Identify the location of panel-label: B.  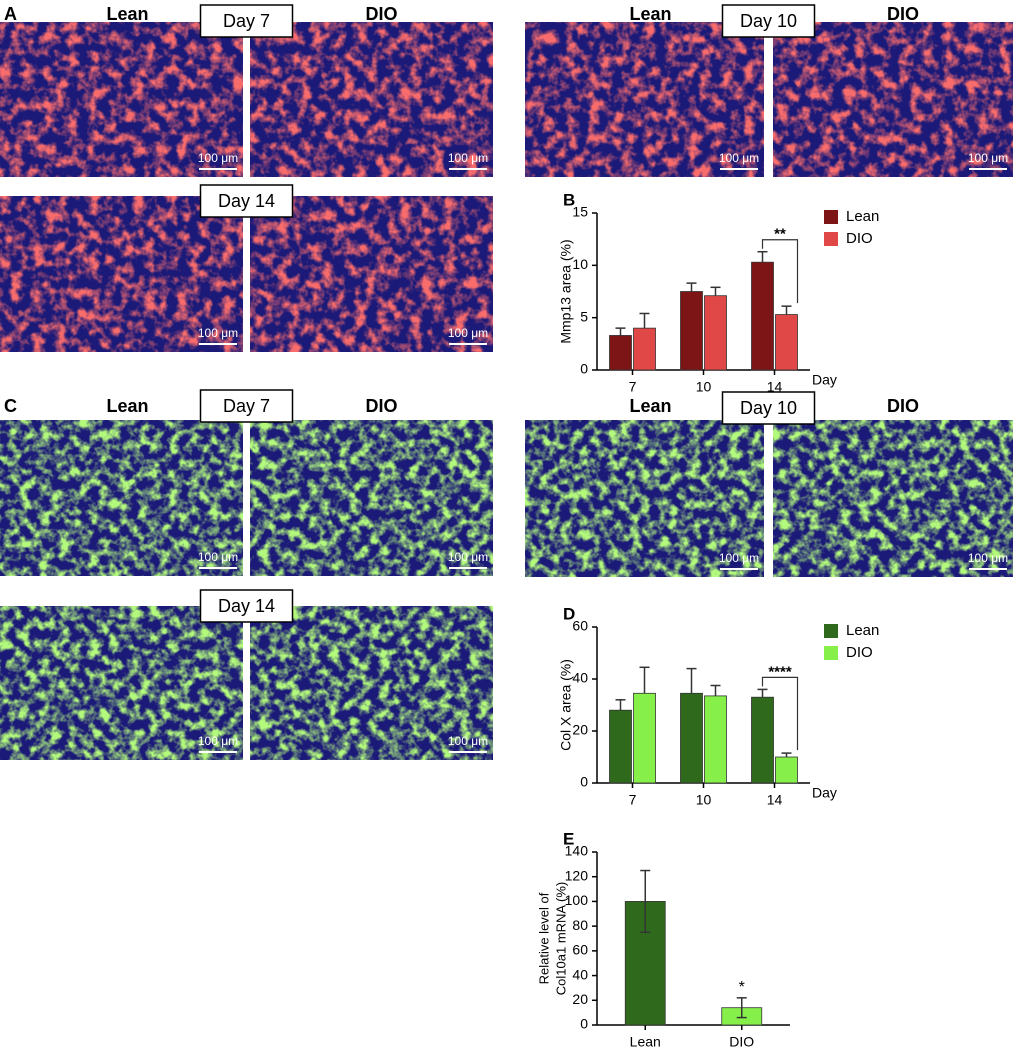
(569, 199).